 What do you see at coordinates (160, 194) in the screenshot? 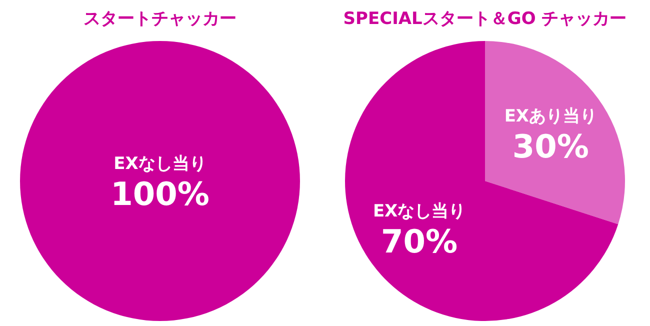
I see `data-label: 100%` at bounding box center [160, 194].